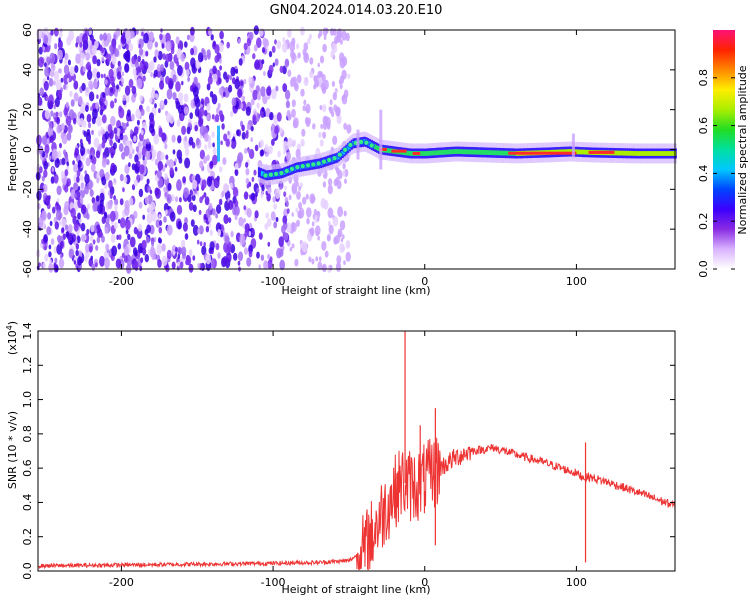 This screenshot has width=750, height=600. Describe the element at coordinates (12, 342) in the screenshot. I see `snr-multiplier-base: (x10` at that location.